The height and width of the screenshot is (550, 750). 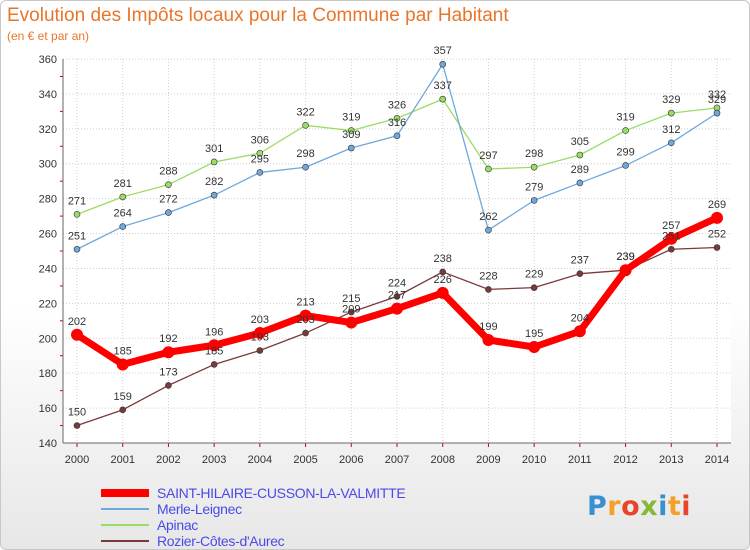 I want to click on chart-subtitle: (en € et par an), so click(x=48, y=36).